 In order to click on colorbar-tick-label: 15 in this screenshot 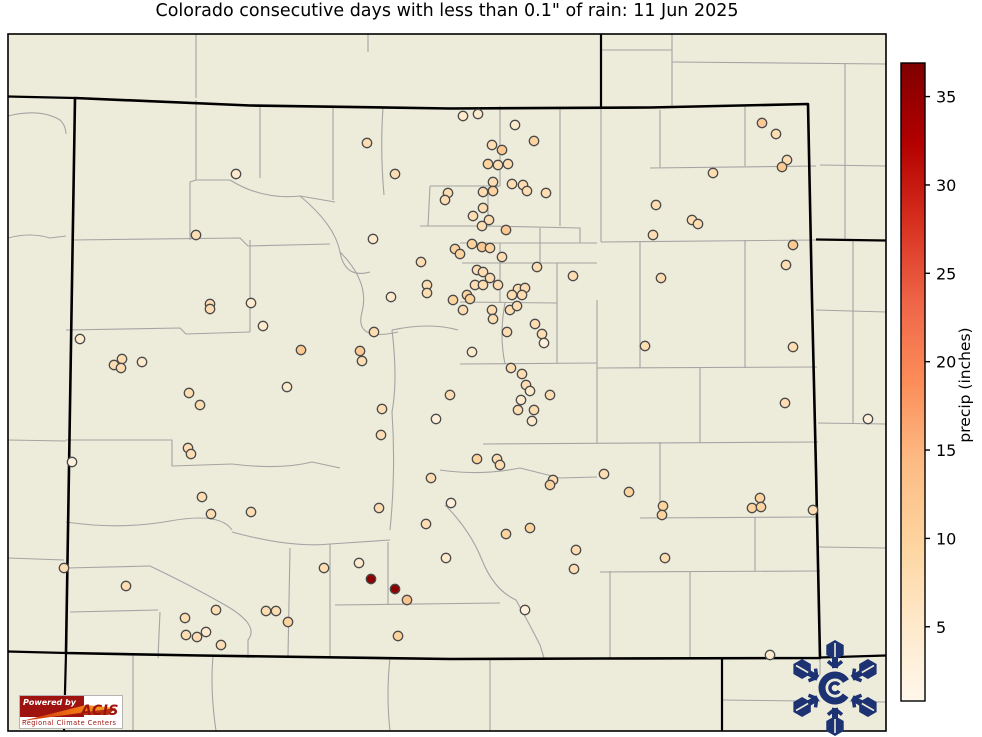, I will do `click(946, 450)`.